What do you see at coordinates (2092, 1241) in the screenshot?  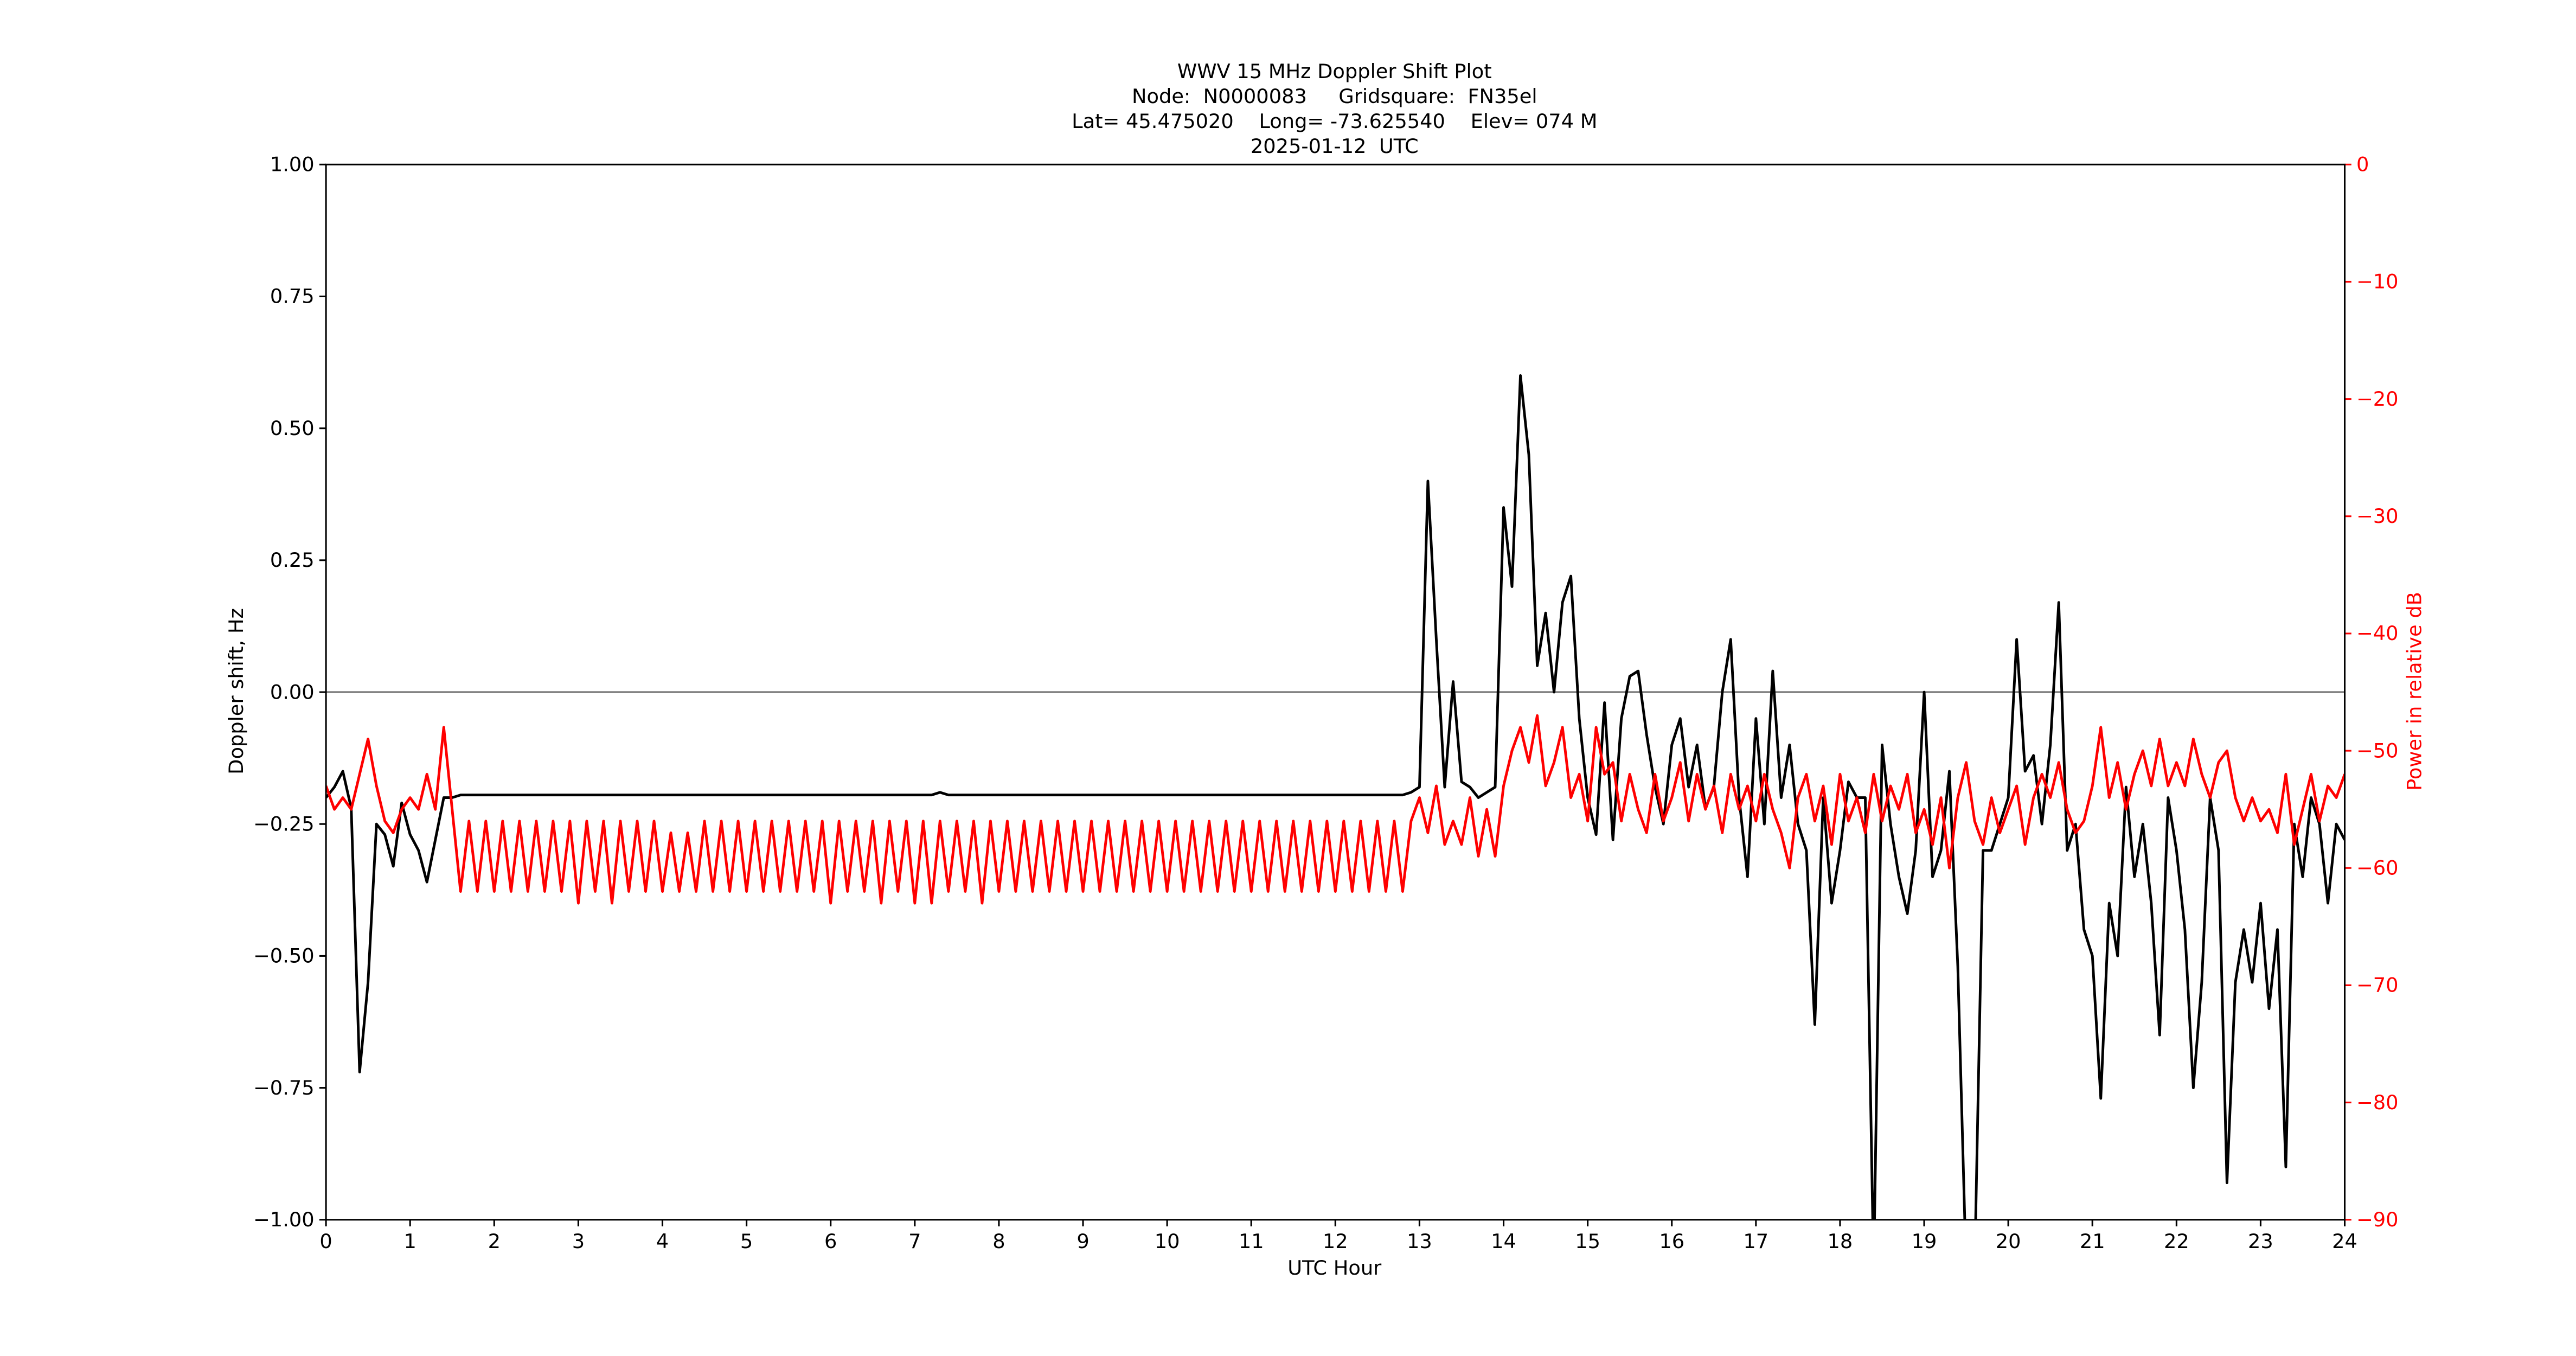 I see `x-tick-label: 21` at bounding box center [2092, 1241].